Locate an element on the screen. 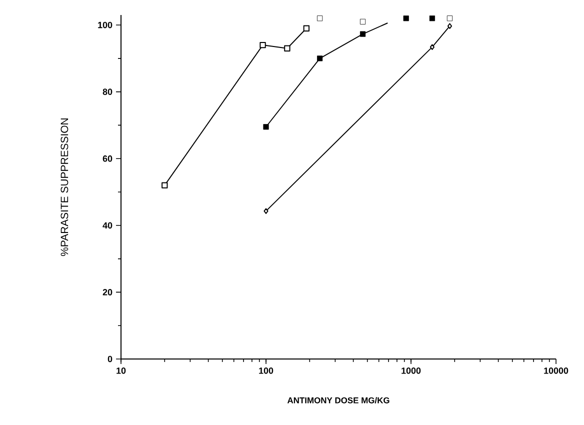  y-tick-label: 60 is located at coordinates (107, 158).